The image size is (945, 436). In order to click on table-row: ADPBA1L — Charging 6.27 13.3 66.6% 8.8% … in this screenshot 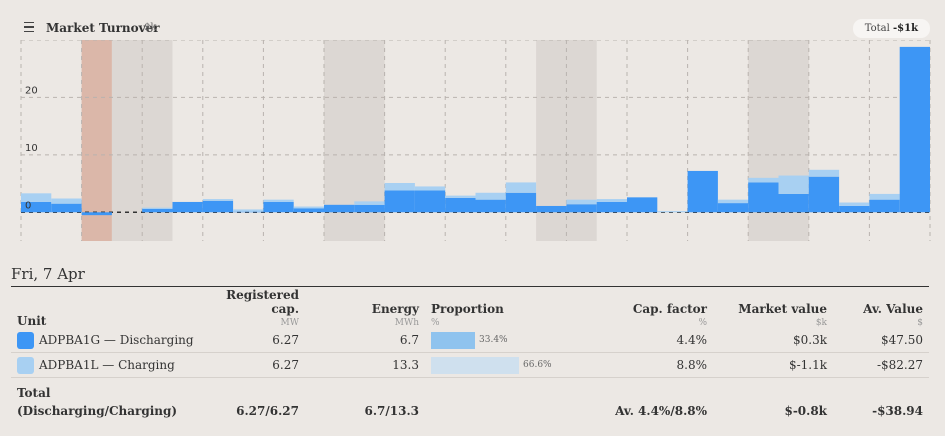, I will do `click(470, 365)`.